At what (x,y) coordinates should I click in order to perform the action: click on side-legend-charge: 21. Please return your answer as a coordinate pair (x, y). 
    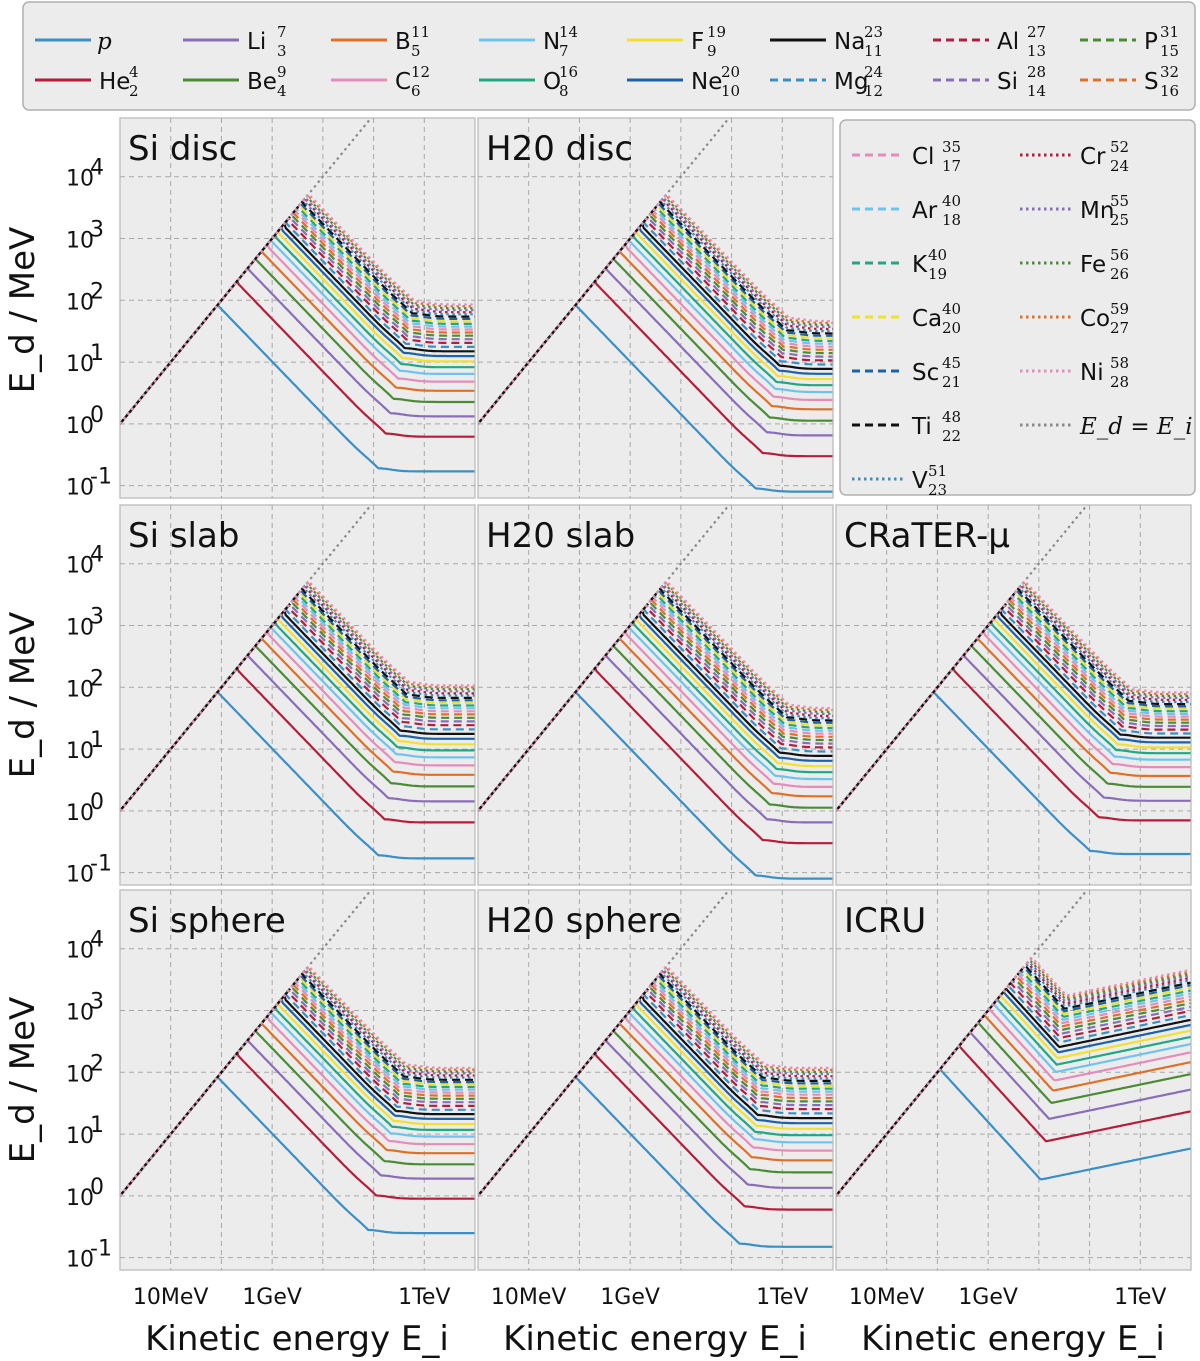
    Looking at the image, I should click on (951, 382).